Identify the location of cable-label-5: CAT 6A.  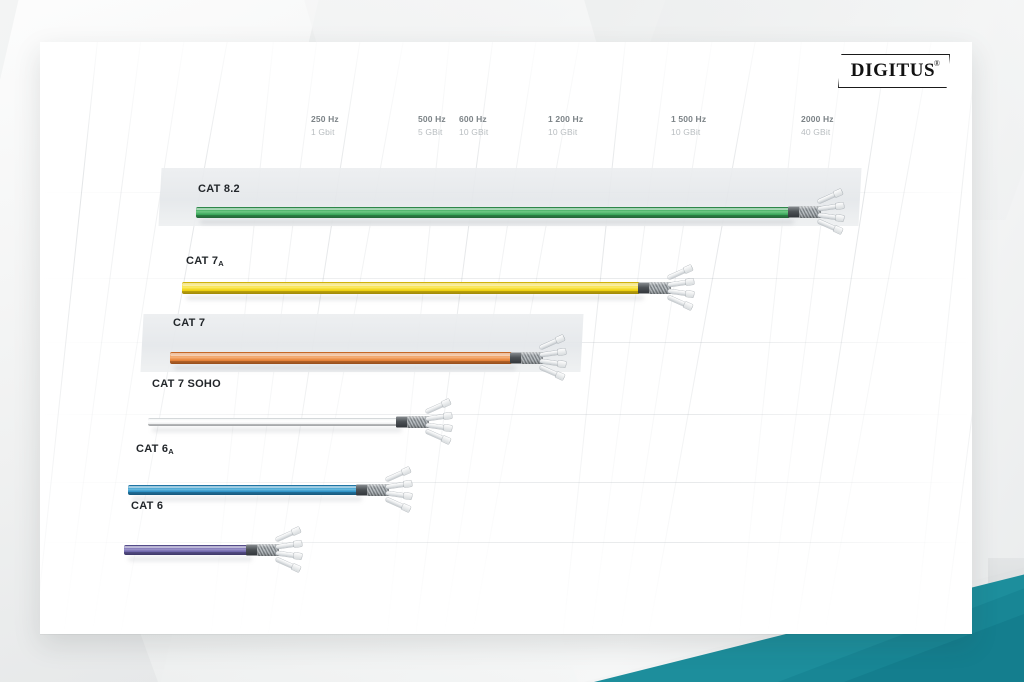
(155, 449).